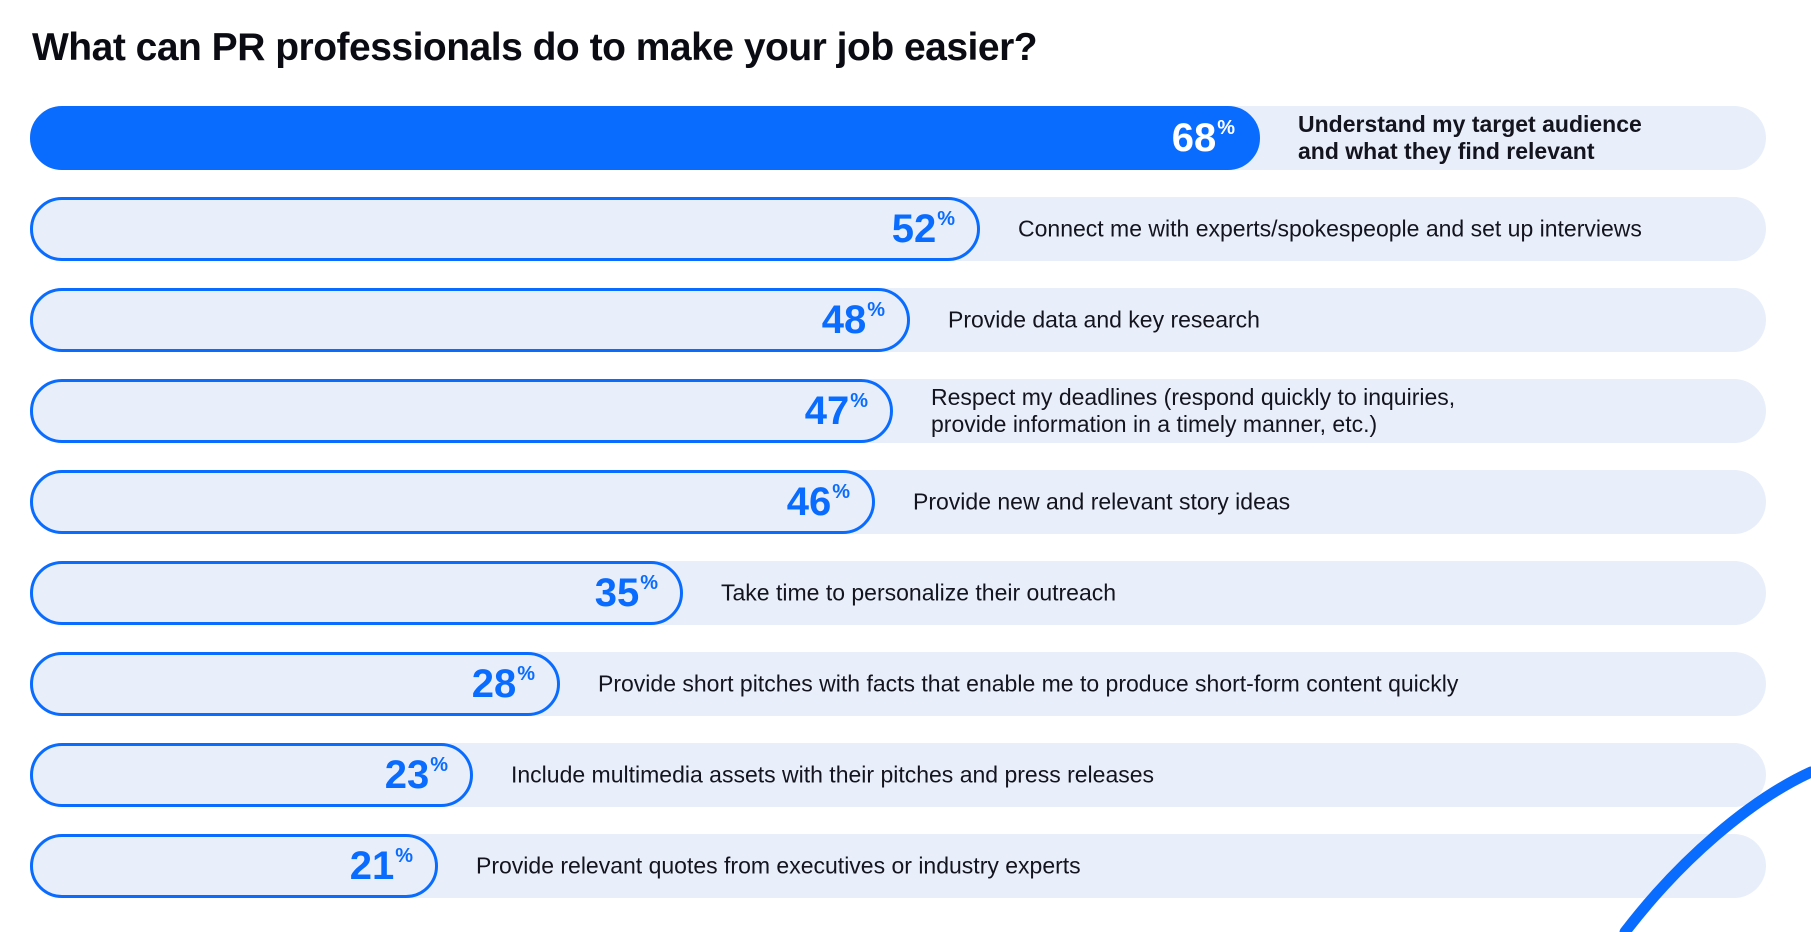  I want to click on bar-value-number: 23, so click(407, 775).